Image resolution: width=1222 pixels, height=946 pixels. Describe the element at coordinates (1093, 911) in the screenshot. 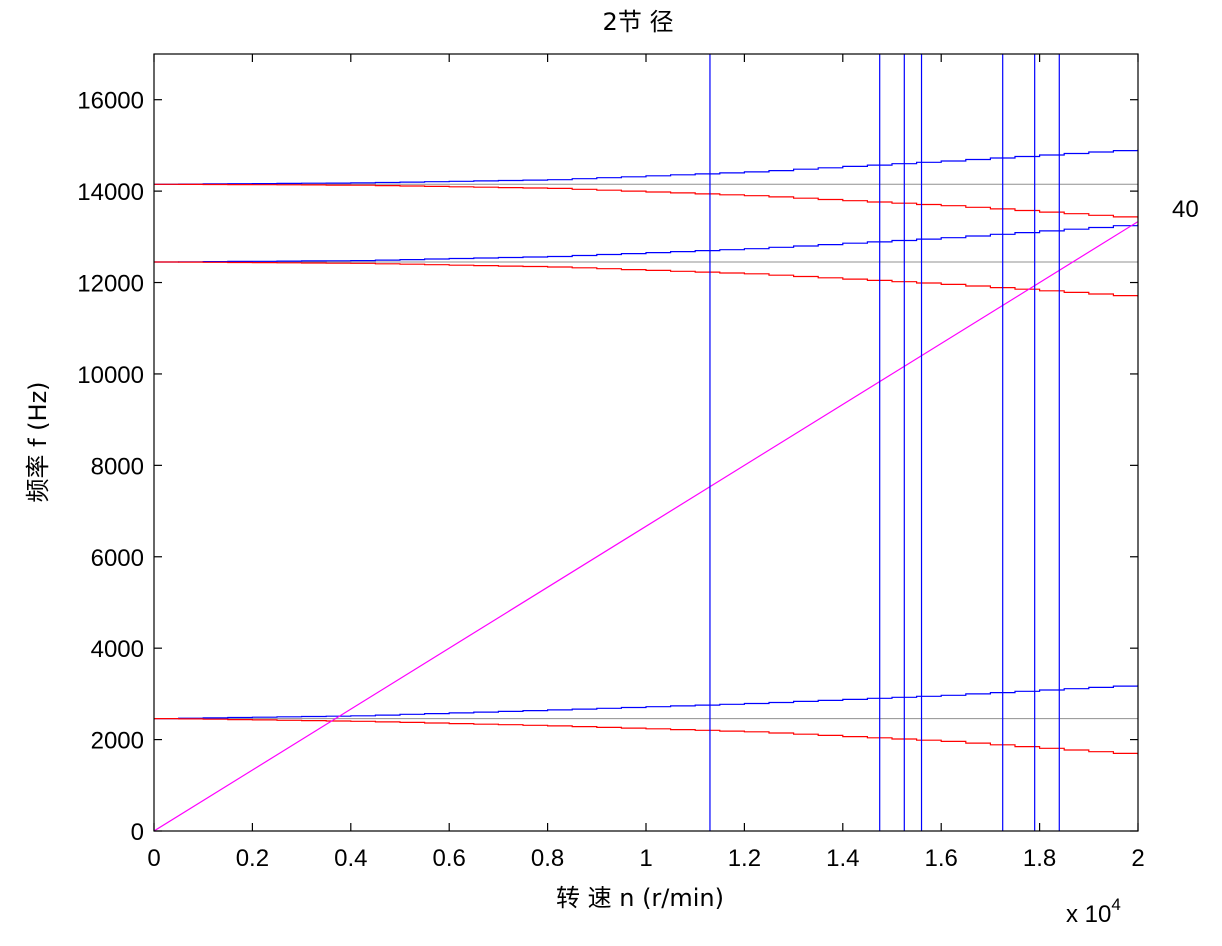

I see `x-axis-multiplier: x 104` at that location.